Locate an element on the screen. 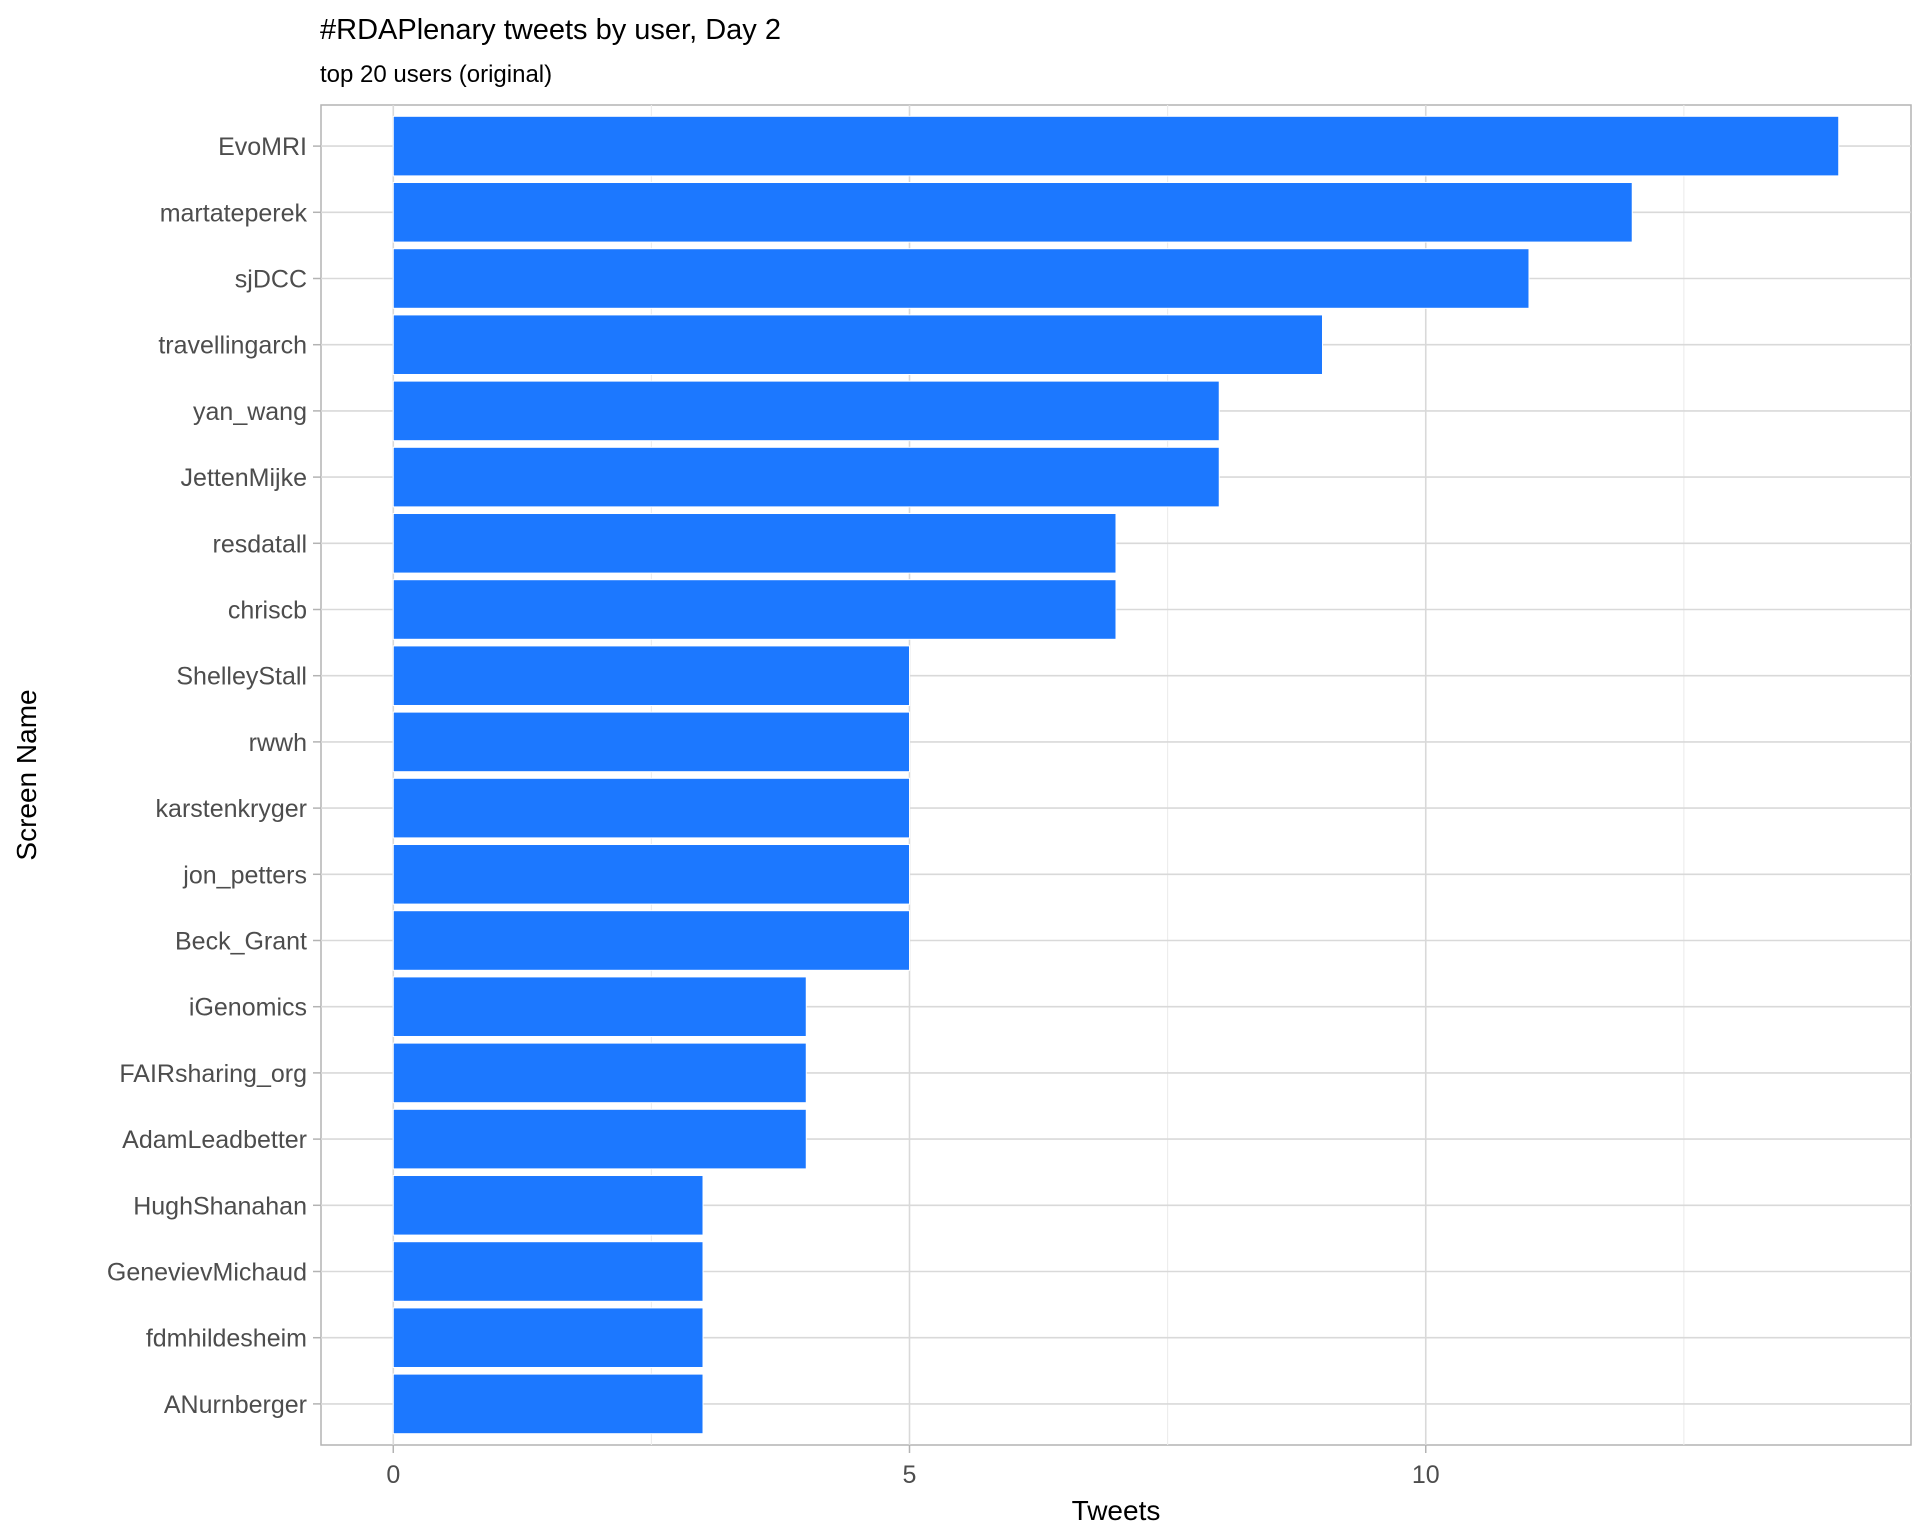  y-tick-label: martateperek is located at coordinates (234, 213).